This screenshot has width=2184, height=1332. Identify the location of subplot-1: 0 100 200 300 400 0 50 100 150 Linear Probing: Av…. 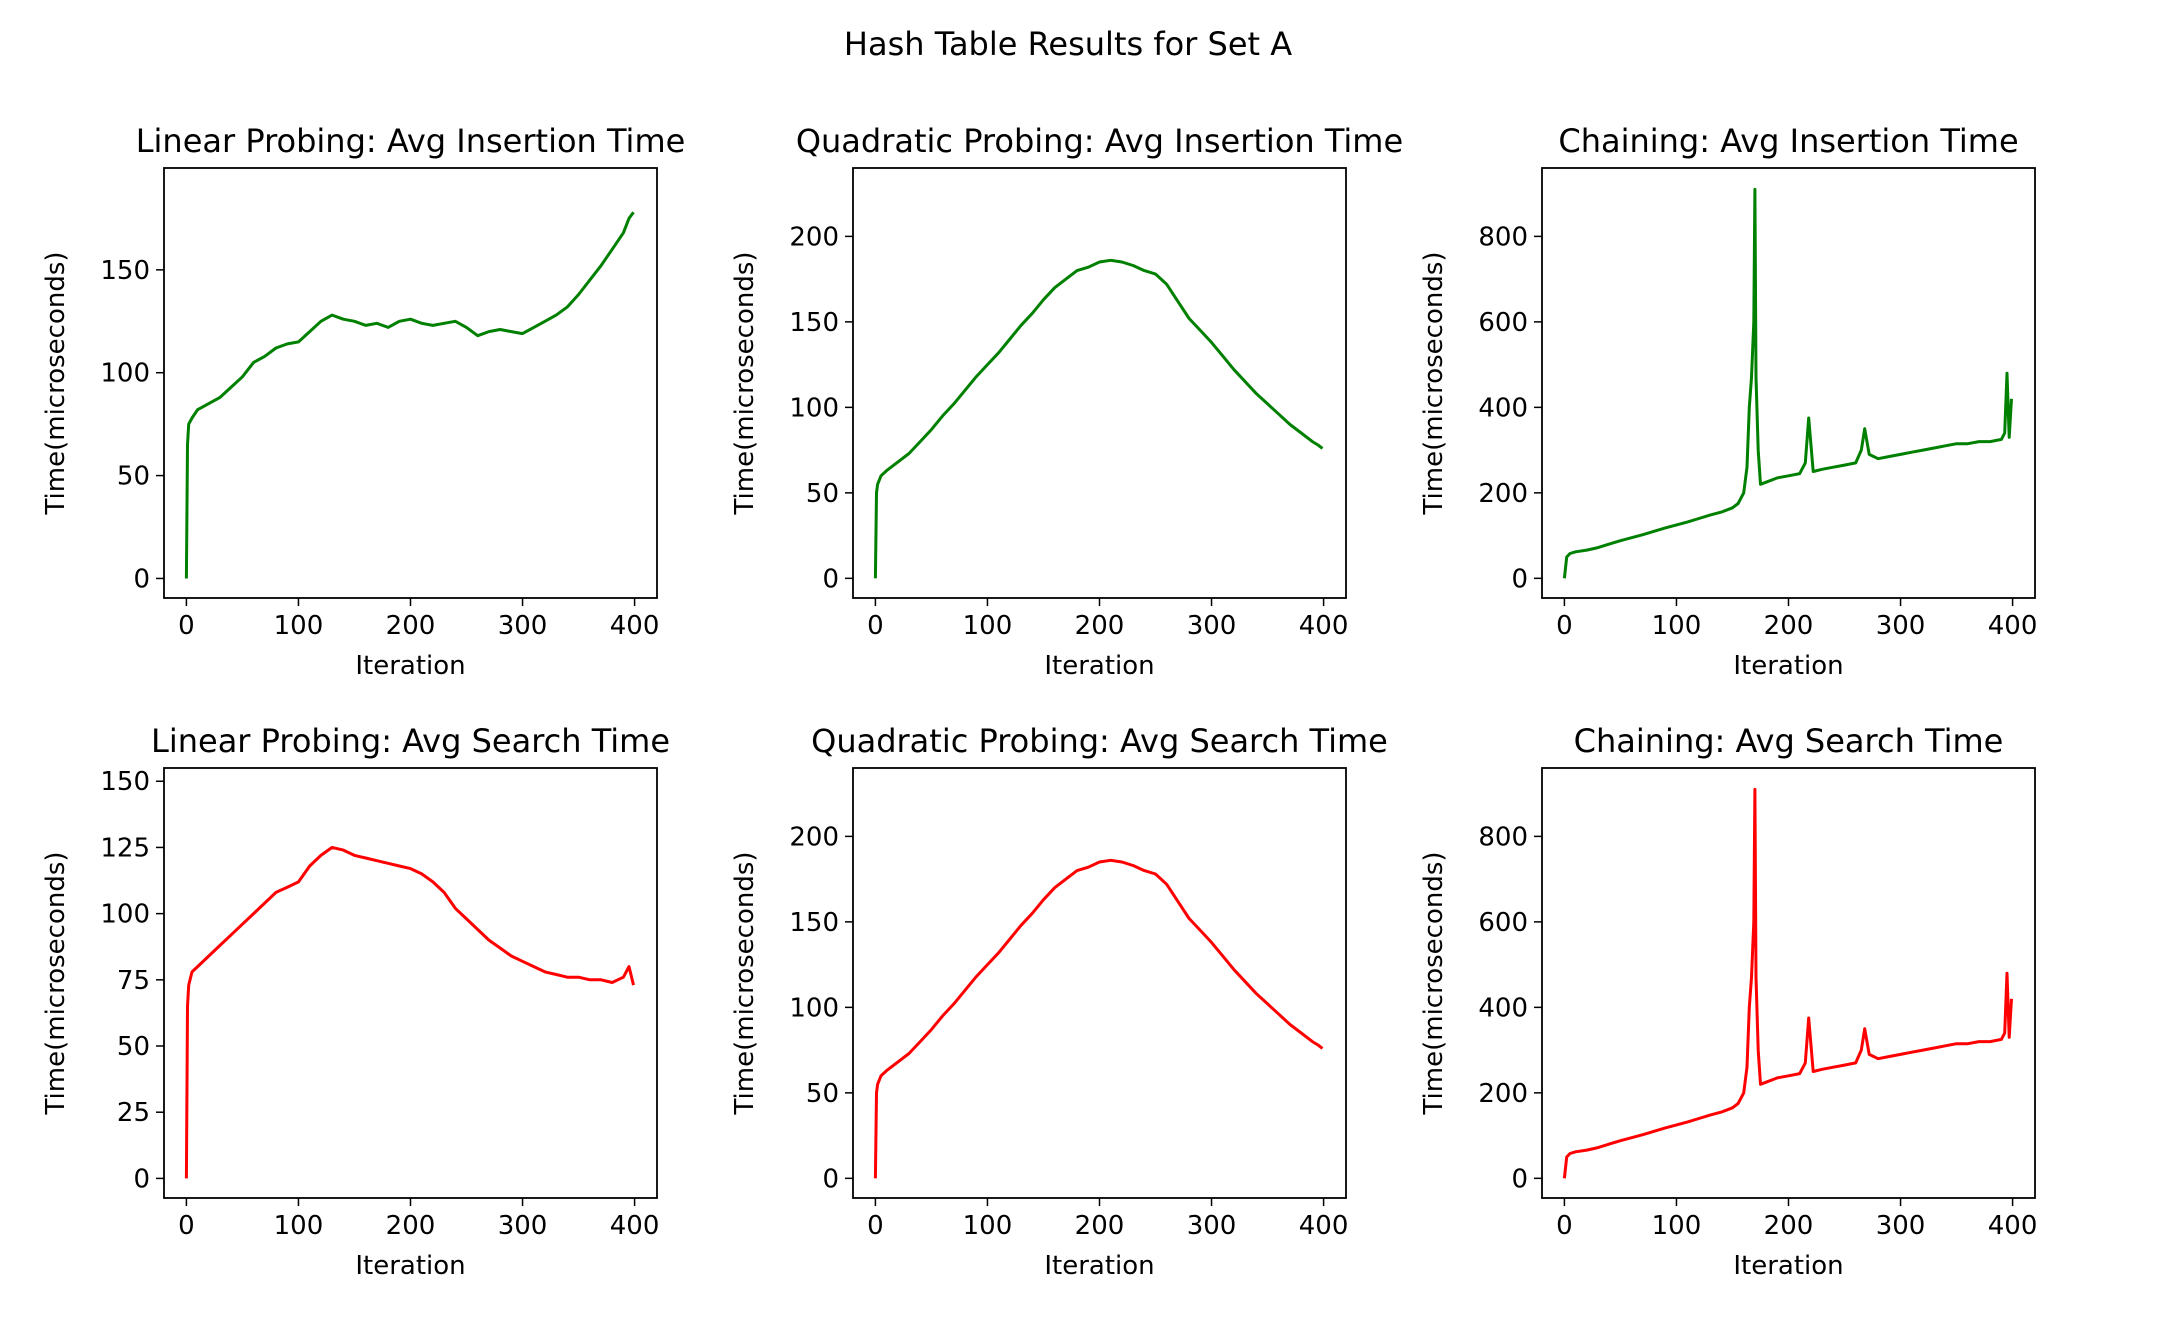
(363, 401).